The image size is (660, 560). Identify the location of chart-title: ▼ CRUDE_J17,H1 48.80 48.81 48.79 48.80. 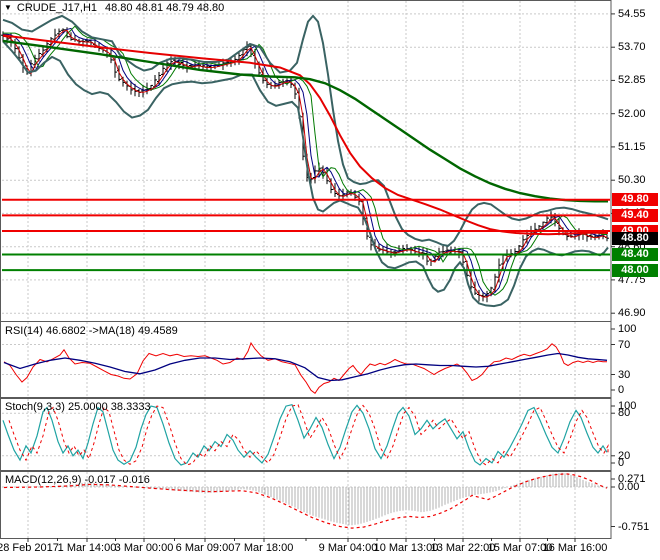
(114, 8).